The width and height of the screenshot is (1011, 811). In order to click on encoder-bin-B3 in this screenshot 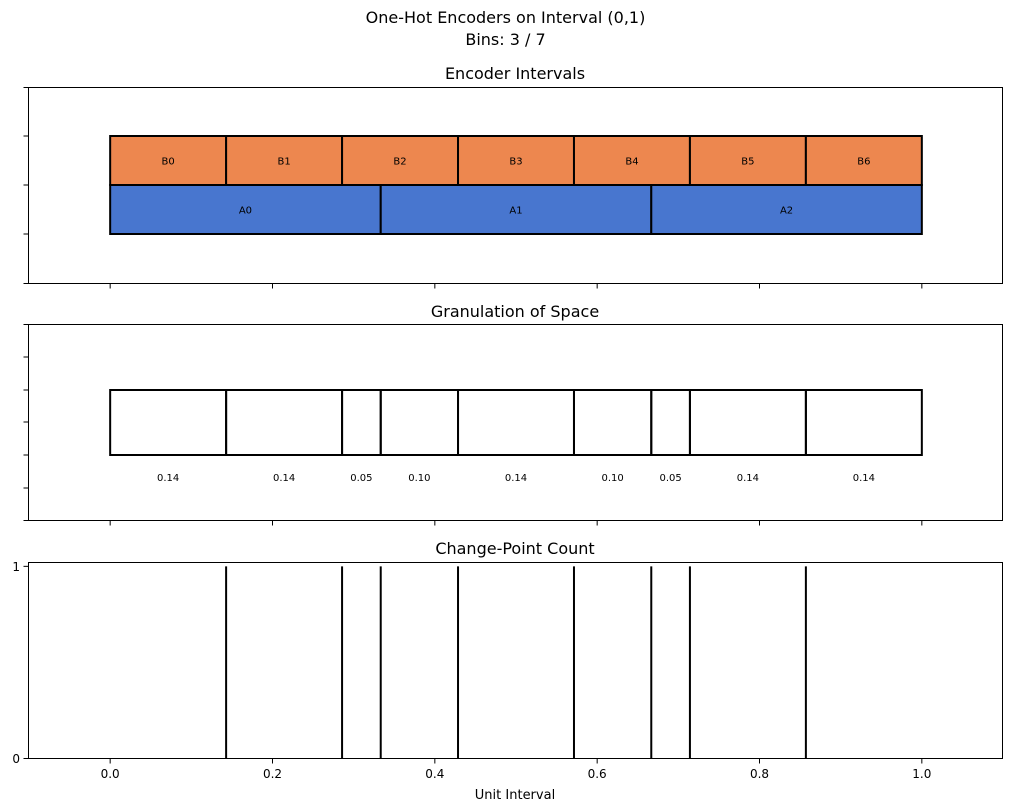, I will do `click(516, 160)`.